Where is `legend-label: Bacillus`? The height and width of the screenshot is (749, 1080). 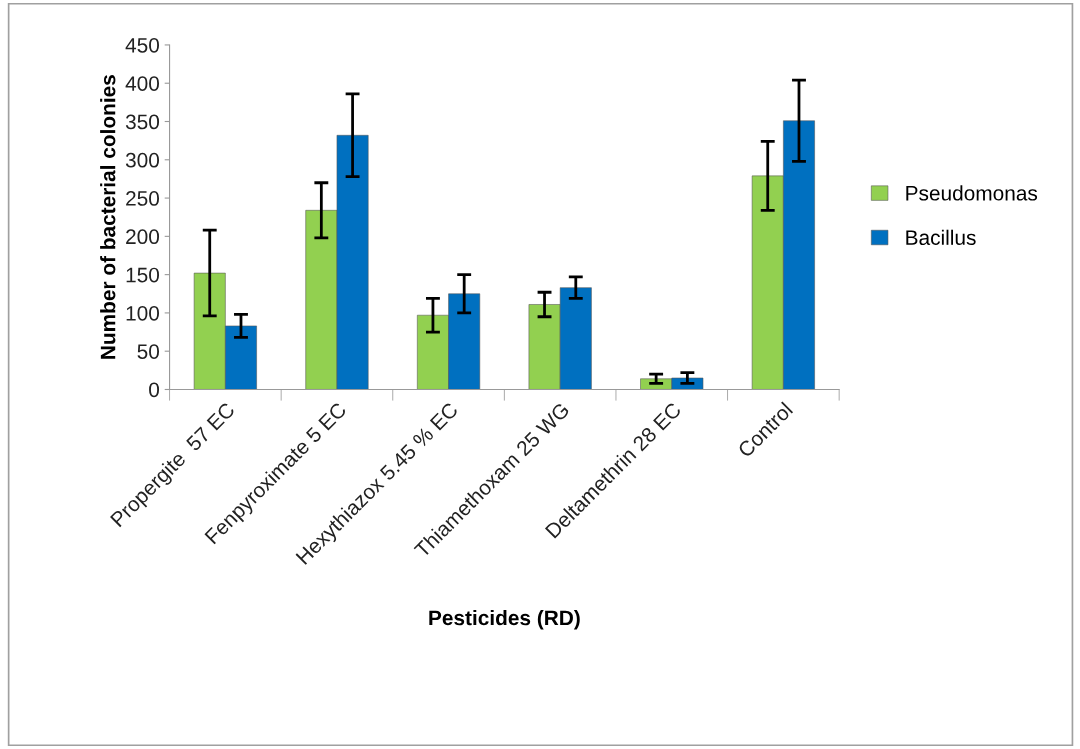 legend-label: Bacillus is located at coordinates (941, 237).